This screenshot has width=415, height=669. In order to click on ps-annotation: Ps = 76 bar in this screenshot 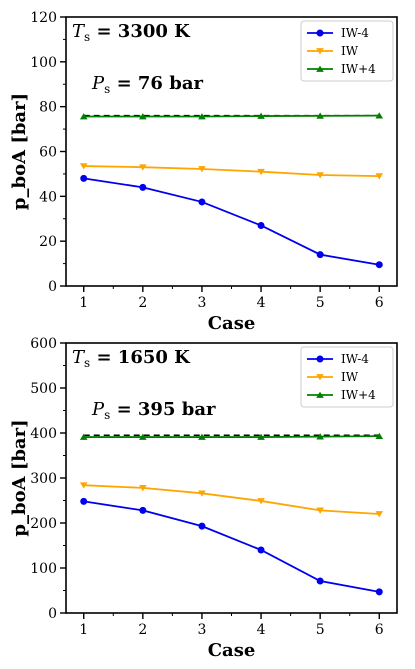, I will do `click(147, 84)`.